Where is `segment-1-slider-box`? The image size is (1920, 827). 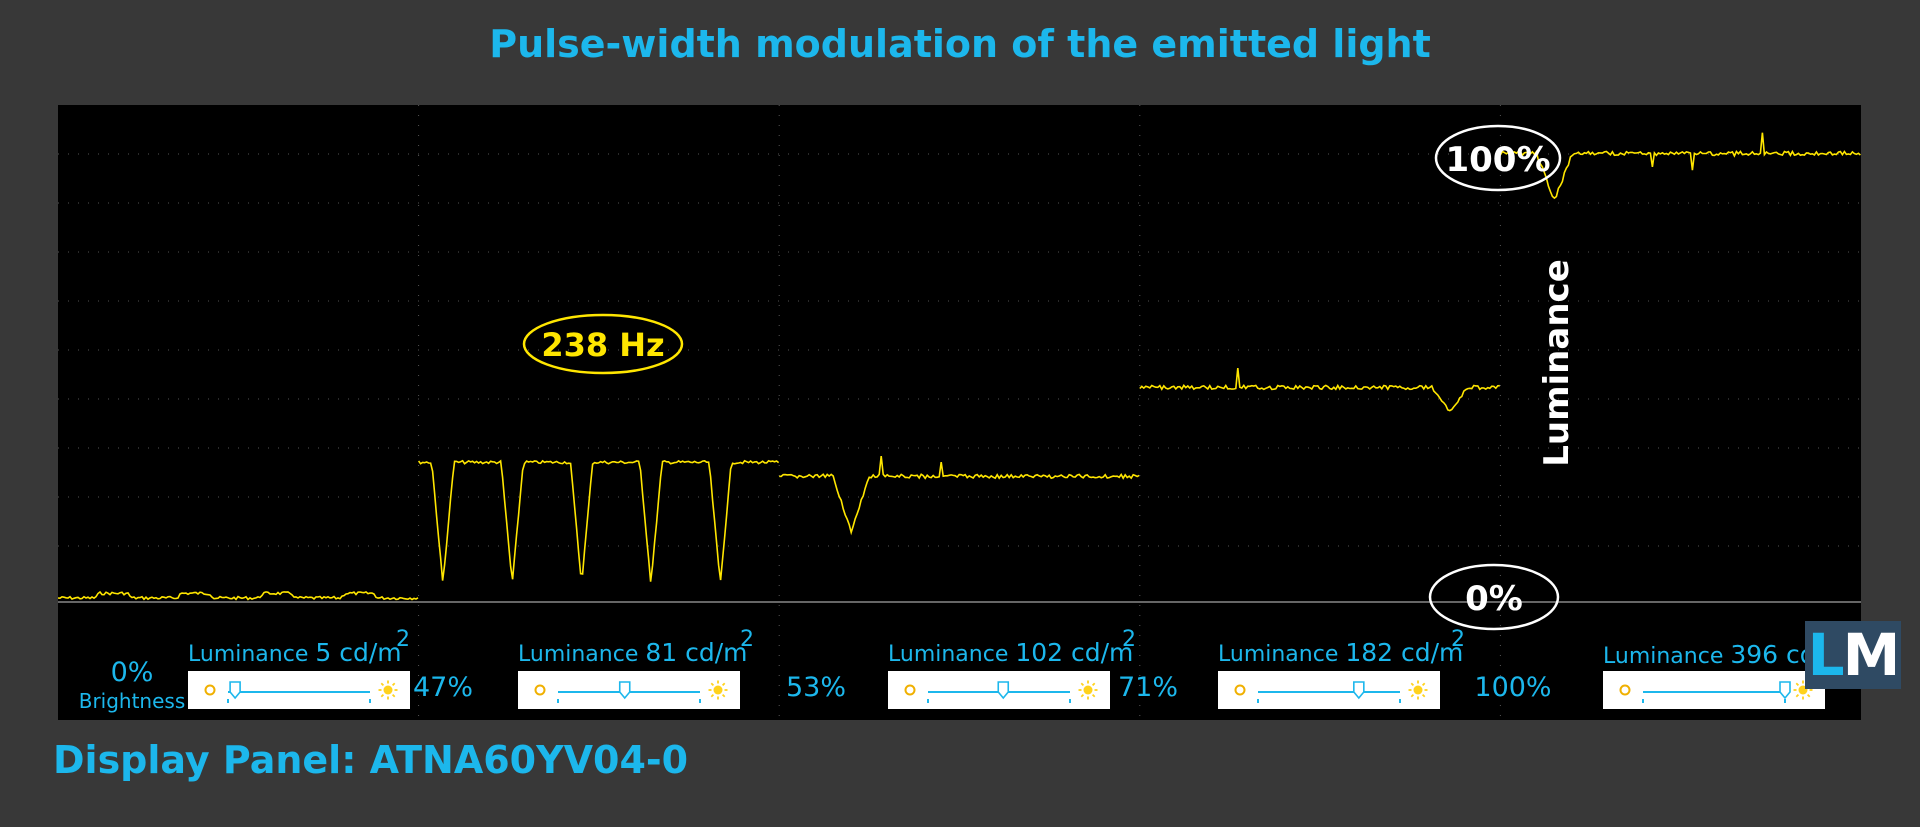 segment-1-slider-box is located at coordinates (299, 690).